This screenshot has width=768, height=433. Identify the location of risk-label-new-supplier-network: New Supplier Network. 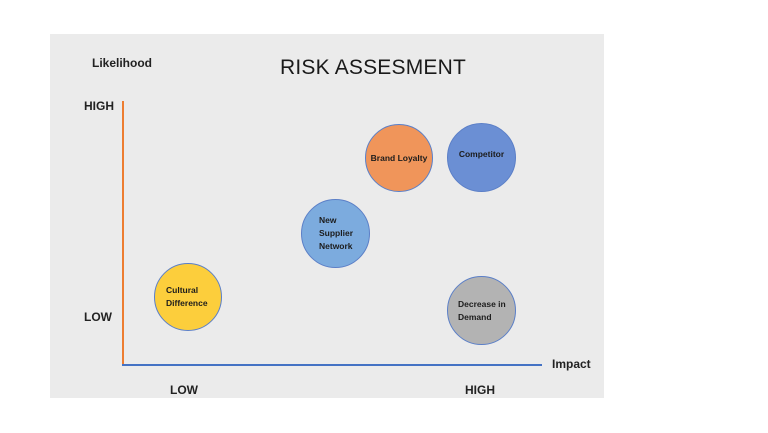
(336, 233).